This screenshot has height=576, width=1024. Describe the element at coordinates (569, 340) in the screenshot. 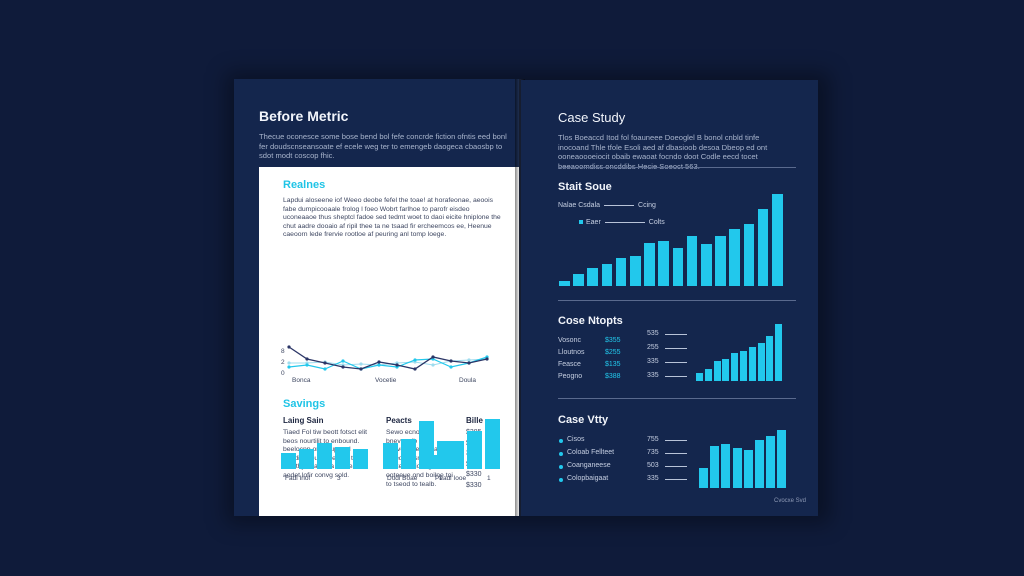

I see `row-label: Vosonc` at that location.